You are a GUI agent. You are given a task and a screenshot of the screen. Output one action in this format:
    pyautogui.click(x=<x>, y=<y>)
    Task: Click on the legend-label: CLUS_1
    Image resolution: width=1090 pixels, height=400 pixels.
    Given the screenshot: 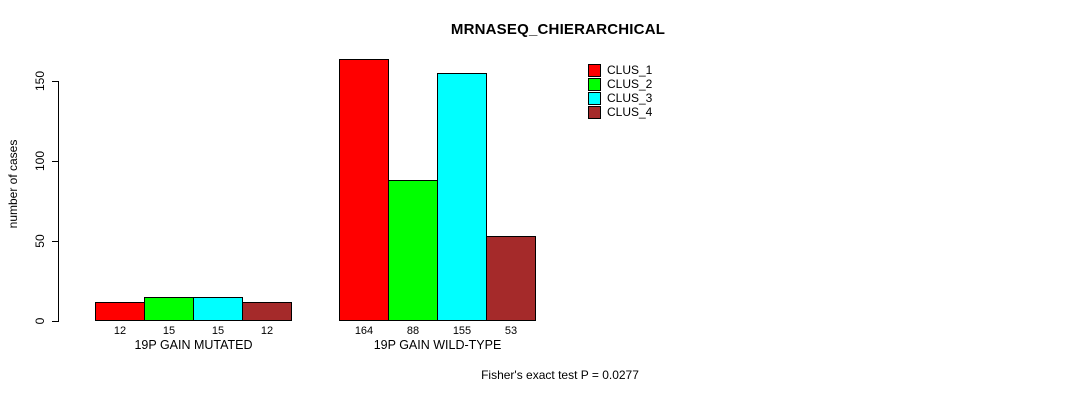 What is the action you would take?
    pyautogui.click(x=630, y=70)
    